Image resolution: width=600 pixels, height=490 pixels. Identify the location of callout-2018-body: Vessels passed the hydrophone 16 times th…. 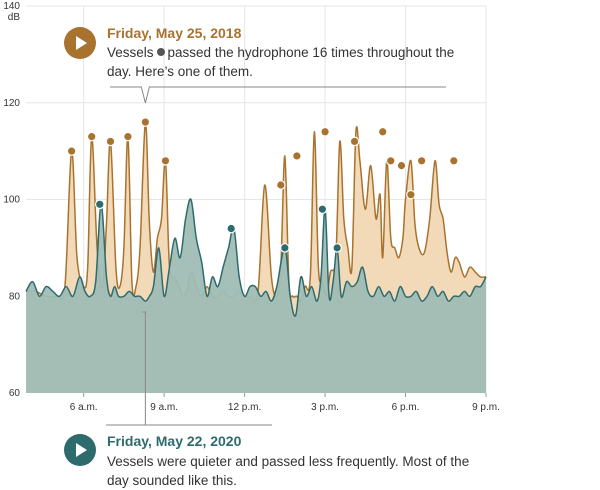
(287, 62).